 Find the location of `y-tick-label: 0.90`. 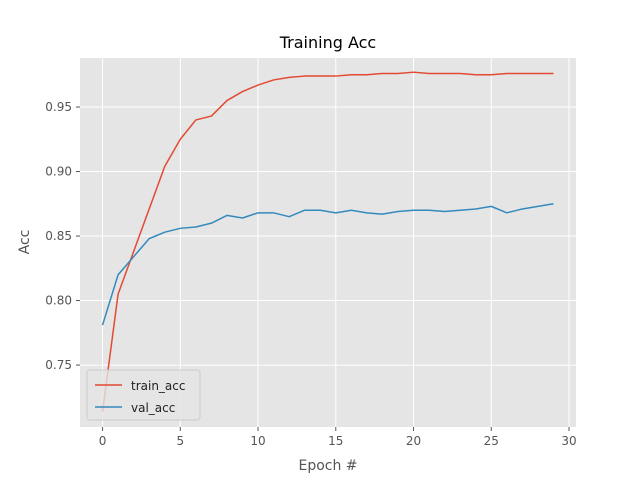

y-tick-label: 0.90 is located at coordinates (58, 172).